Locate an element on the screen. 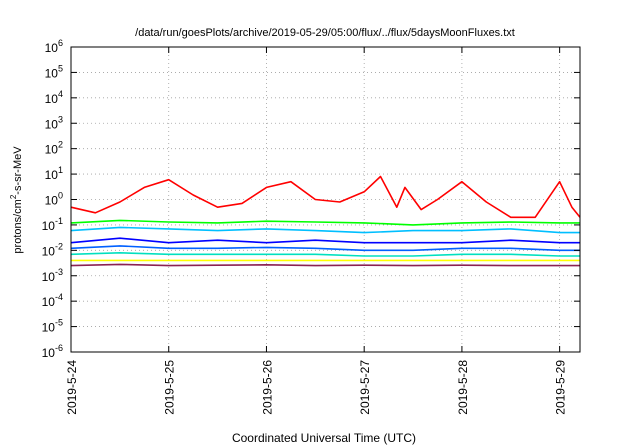 Image resolution: width=640 pixels, height=448 pixels. x-tick-label: 2019-5-27 is located at coordinates (365, 387).